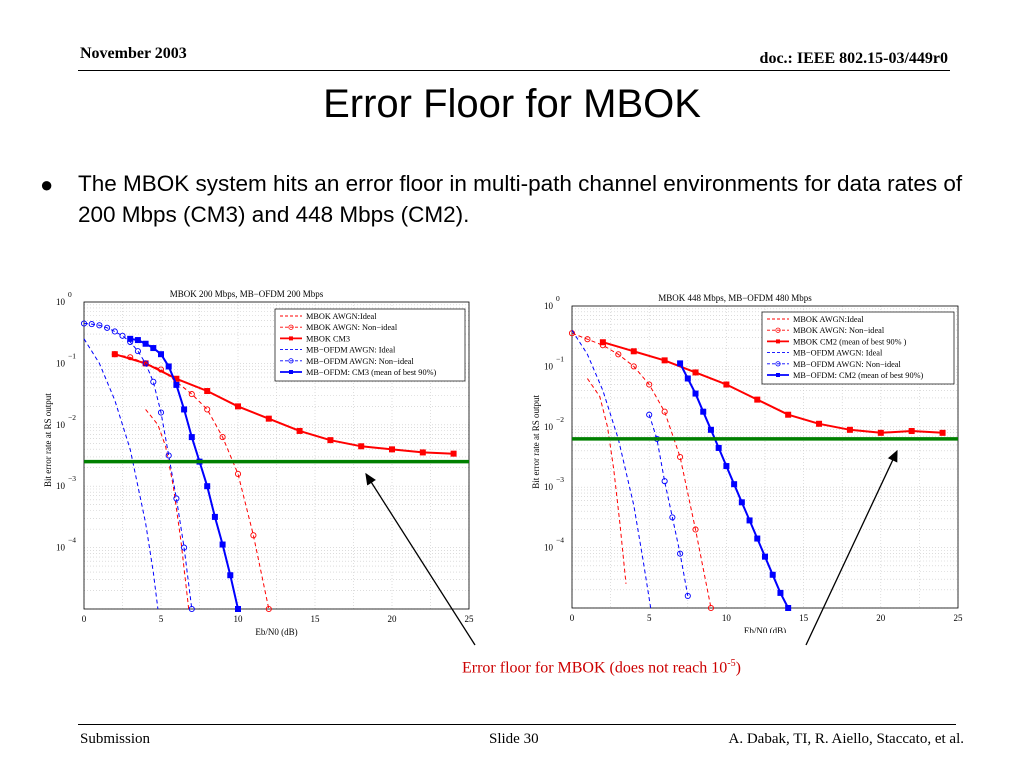 Image resolution: width=1024 pixels, height=768 pixels. Describe the element at coordinates (560, 358) in the screenshot. I see `y-tick-exponent: −1` at that location.